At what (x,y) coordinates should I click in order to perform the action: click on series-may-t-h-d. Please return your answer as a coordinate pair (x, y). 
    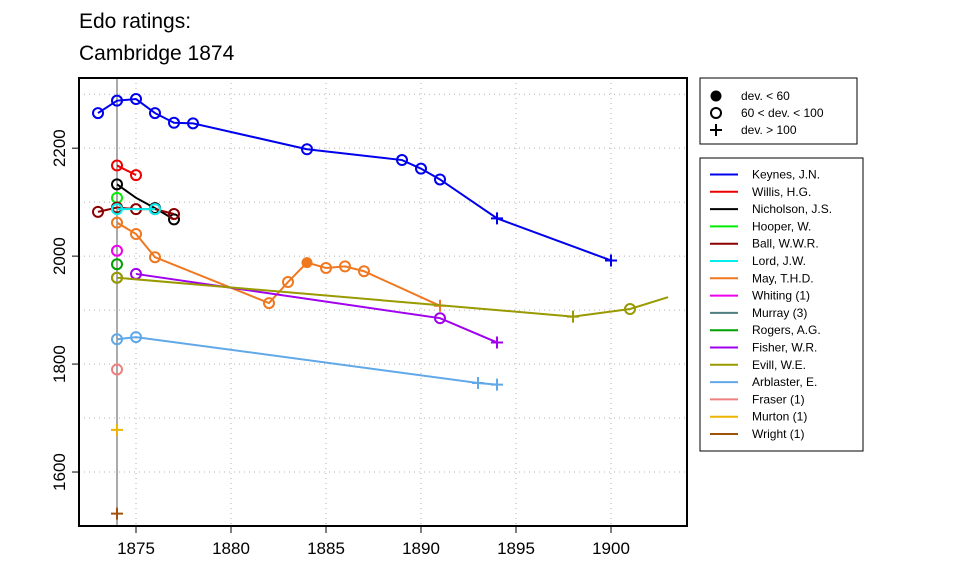
    Looking at the image, I should click on (278, 264).